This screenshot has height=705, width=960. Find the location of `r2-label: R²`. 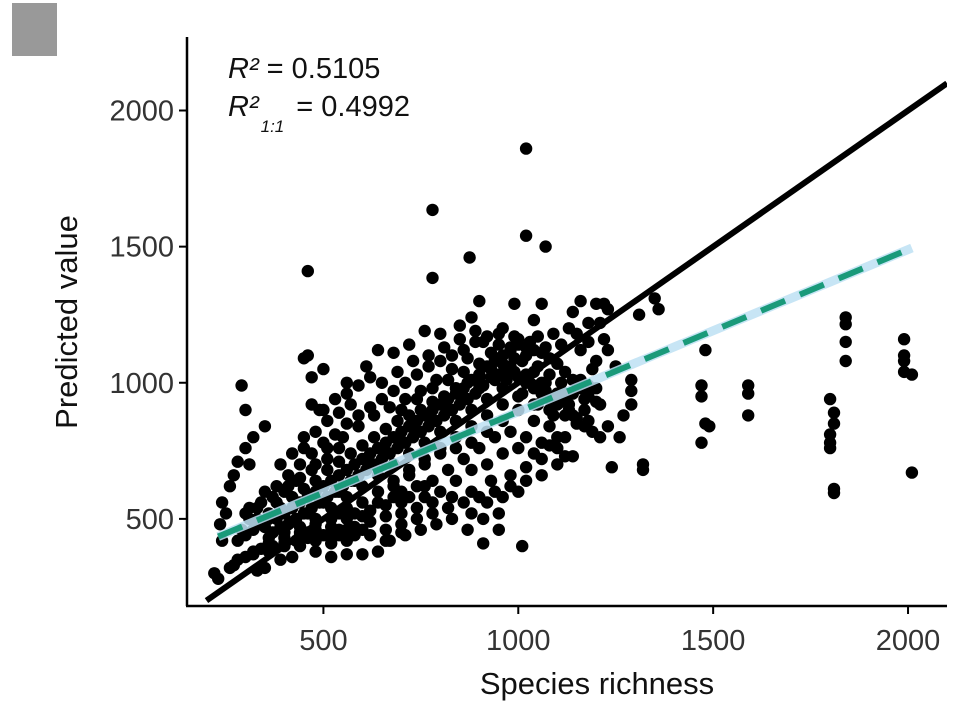

r2-label: R² is located at coordinates (244, 69).